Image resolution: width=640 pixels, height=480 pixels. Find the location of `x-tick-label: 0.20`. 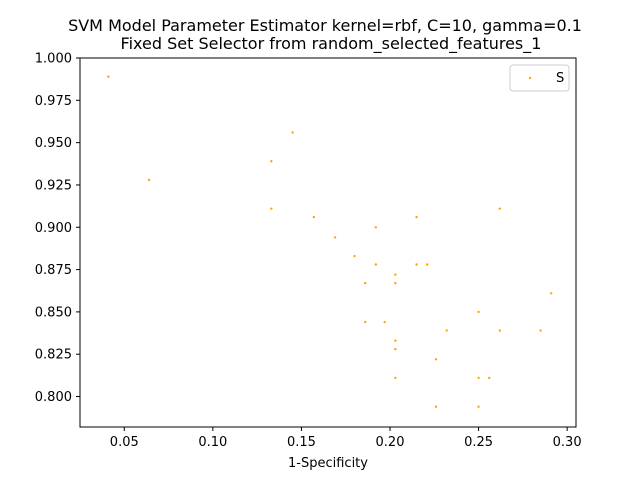

x-tick-label: 0.20 is located at coordinates (390, 442).